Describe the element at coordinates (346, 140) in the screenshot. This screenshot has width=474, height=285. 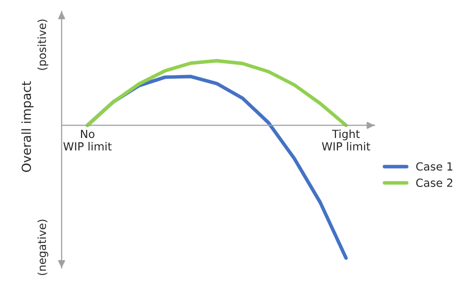
I see `x-tick-label: Tight WIP limit` at that location.